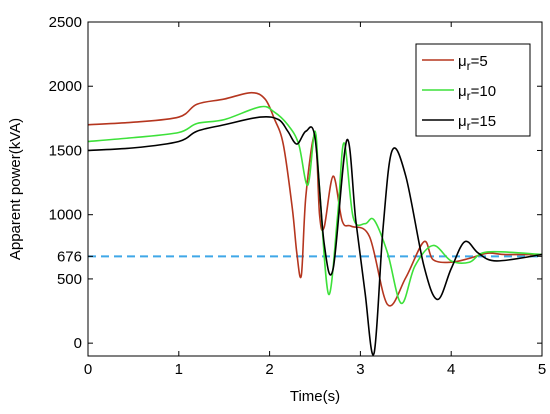  Describe the element at coordinates (88, 369) in the screenshot. I see `x-tick-label: 0` at that location.